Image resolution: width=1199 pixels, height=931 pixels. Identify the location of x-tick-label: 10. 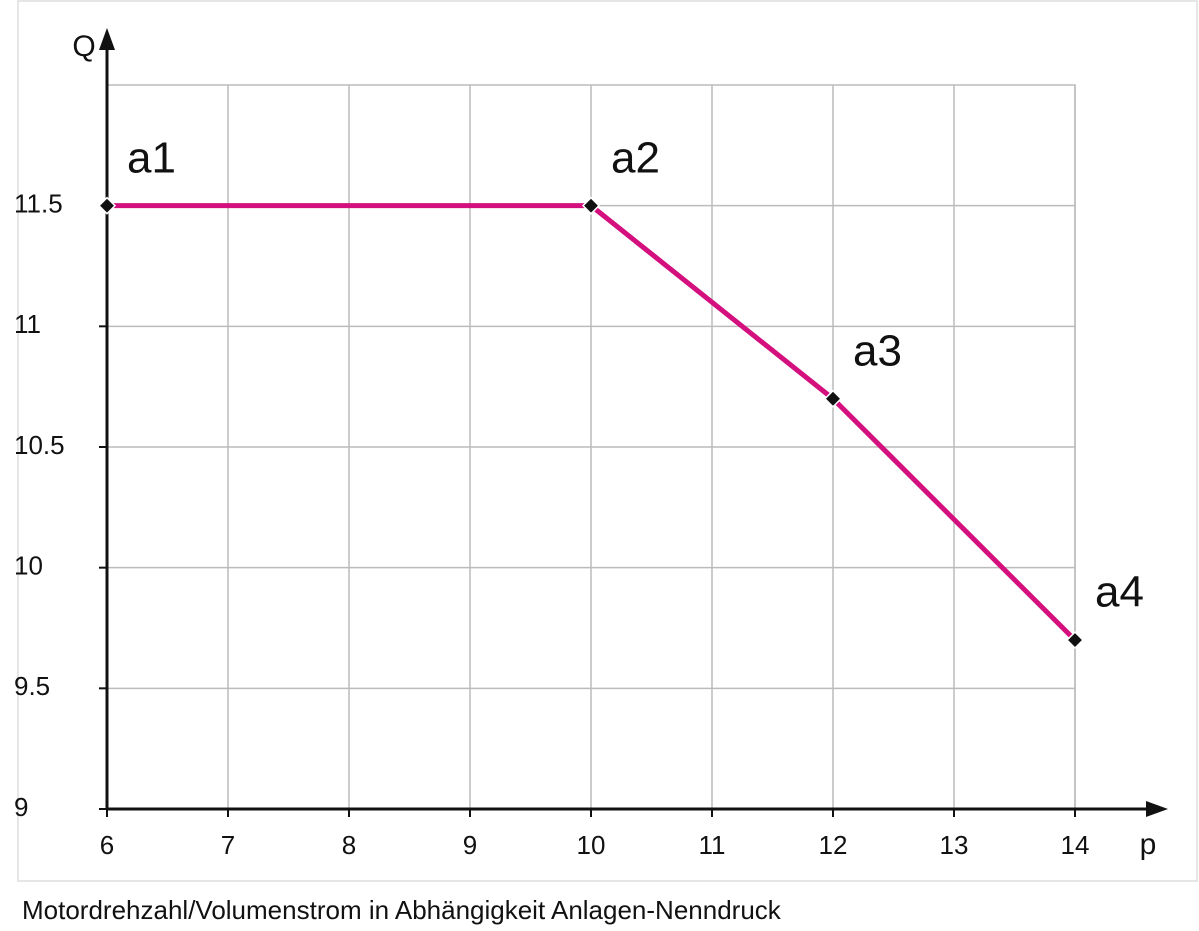
(591, 845).